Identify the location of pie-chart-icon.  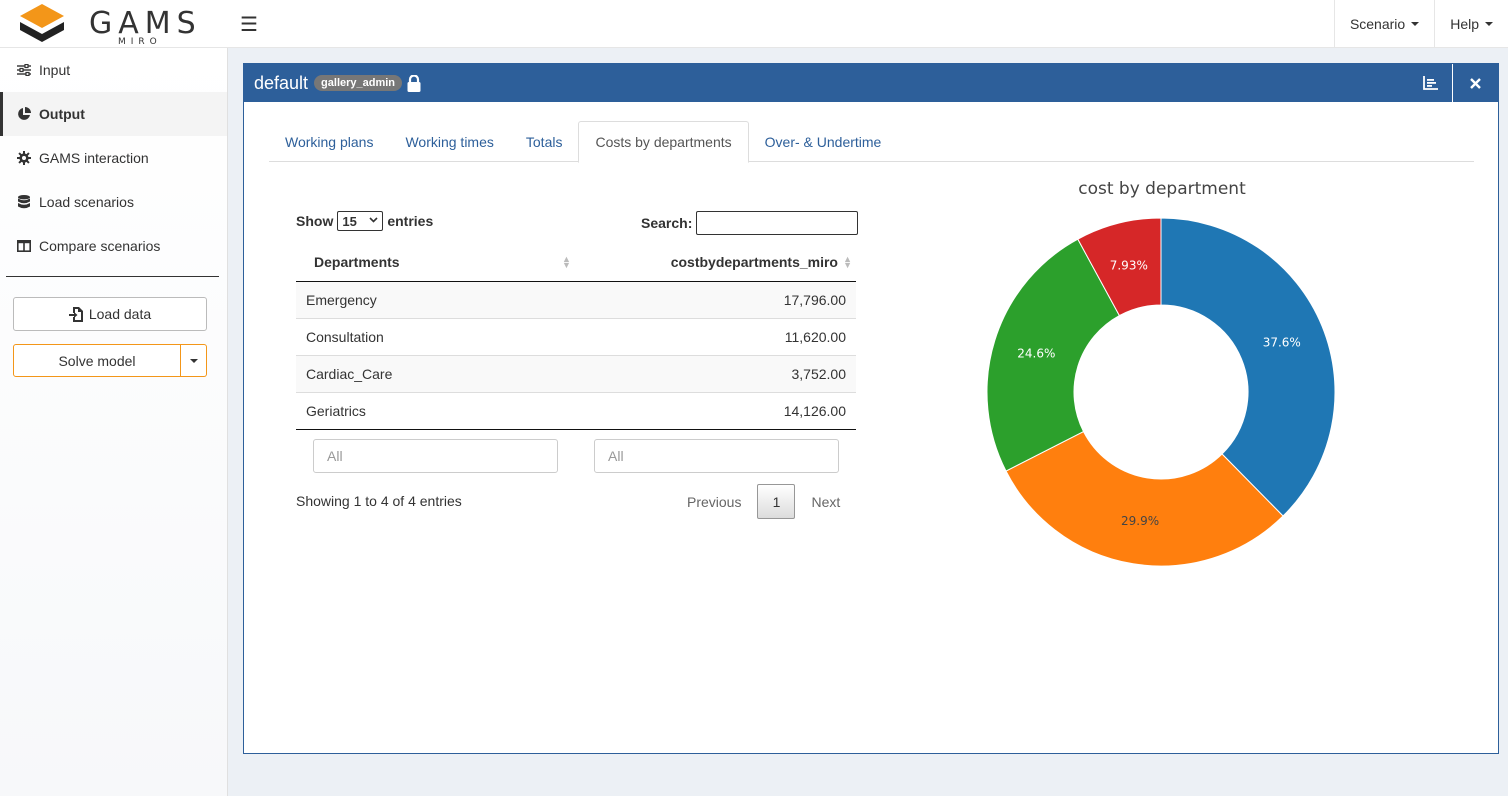
(24, 114).